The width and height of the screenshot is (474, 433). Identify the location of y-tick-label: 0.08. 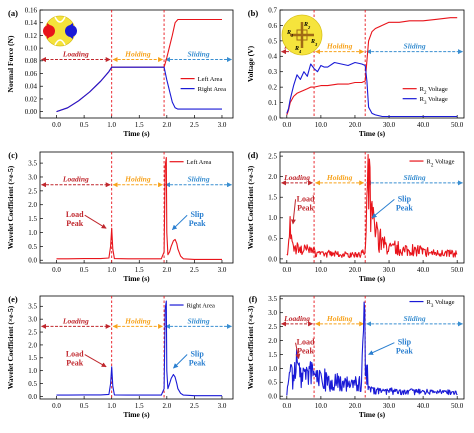
(31, 61).